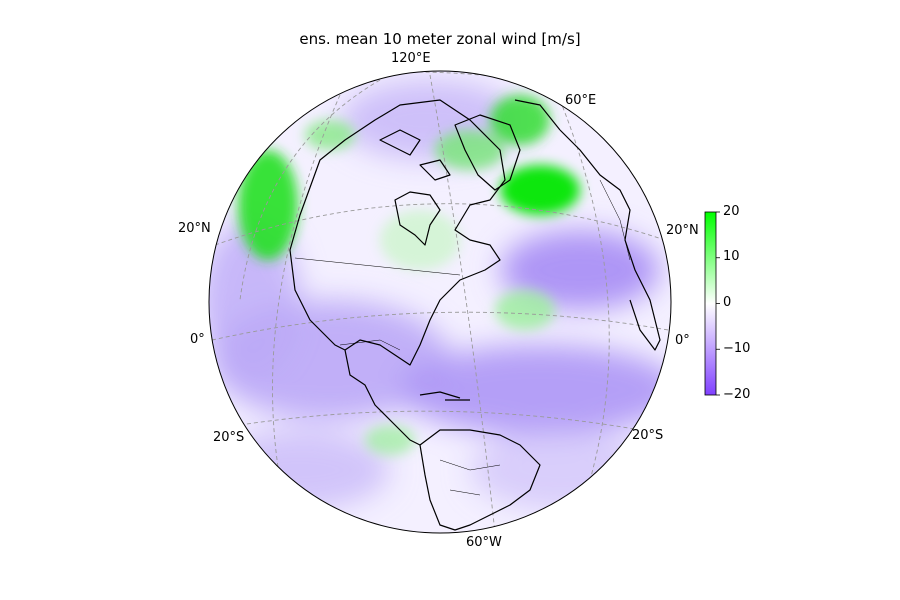  What do you see at coordinates (411, 58) in the screenshot?
I see `lon-label-120e: 120°E` at bounding box center [411, 58].